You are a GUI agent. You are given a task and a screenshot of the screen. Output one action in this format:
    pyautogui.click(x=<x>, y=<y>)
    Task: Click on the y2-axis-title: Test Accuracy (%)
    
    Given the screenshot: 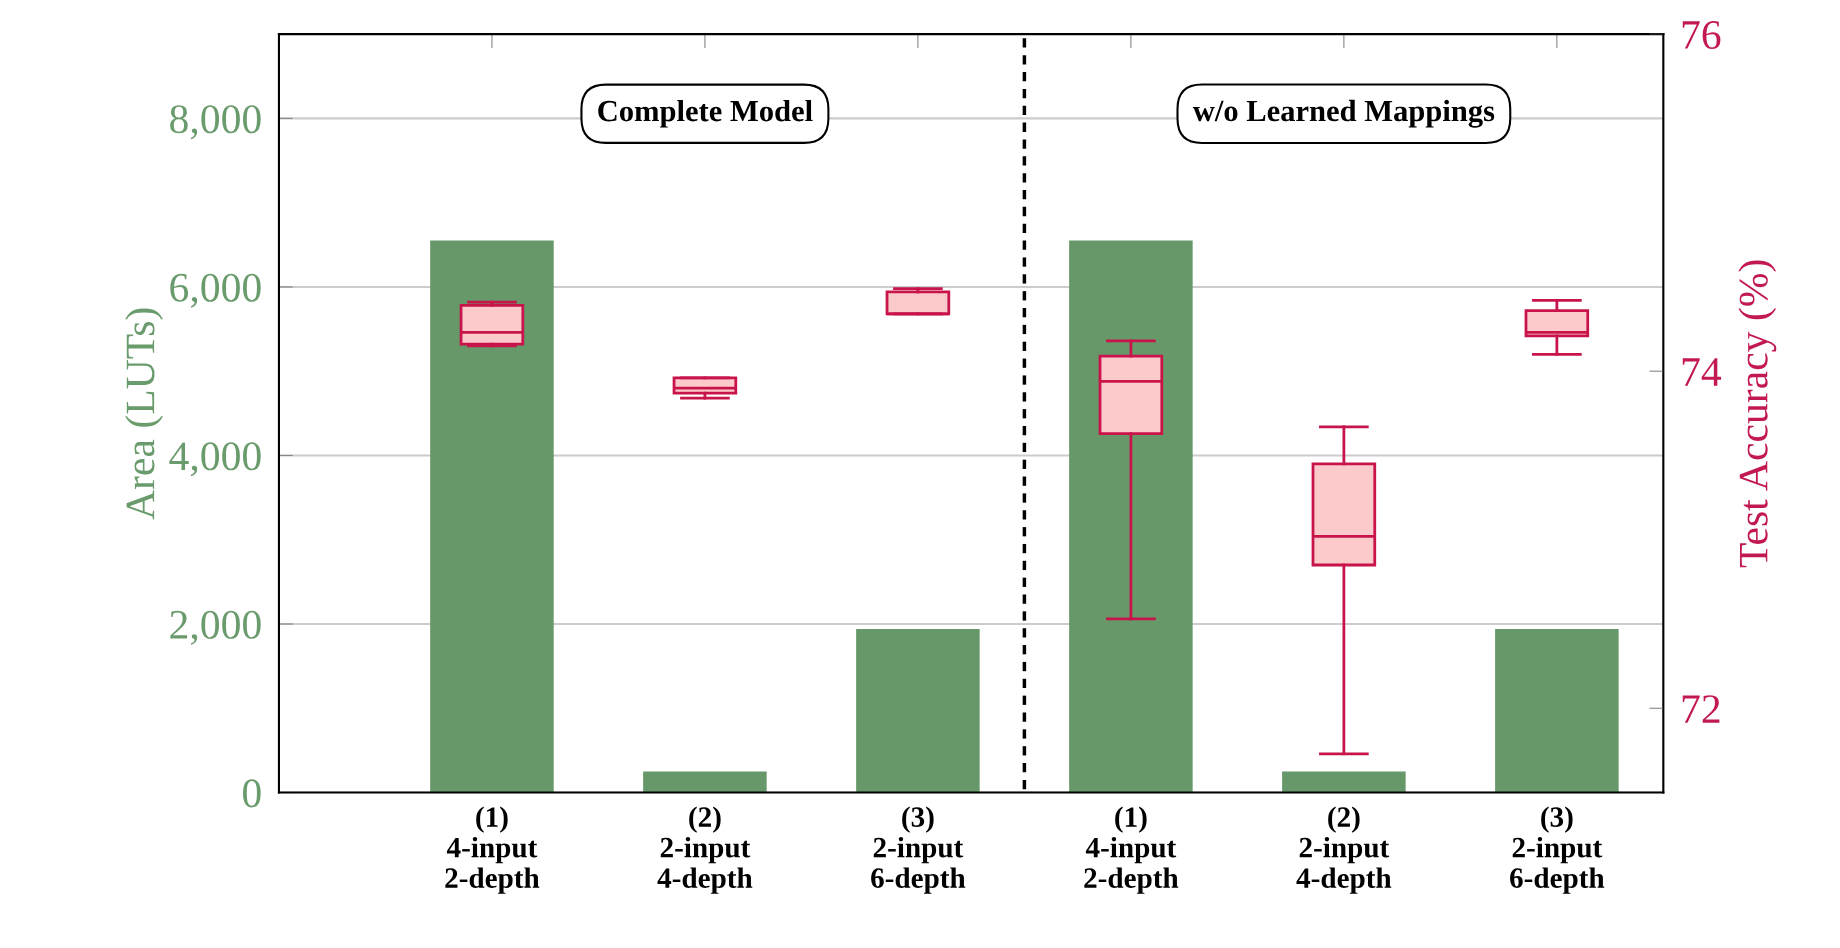 What is the action you would take?
    pyautogui.click(x=1757, y=414)
    